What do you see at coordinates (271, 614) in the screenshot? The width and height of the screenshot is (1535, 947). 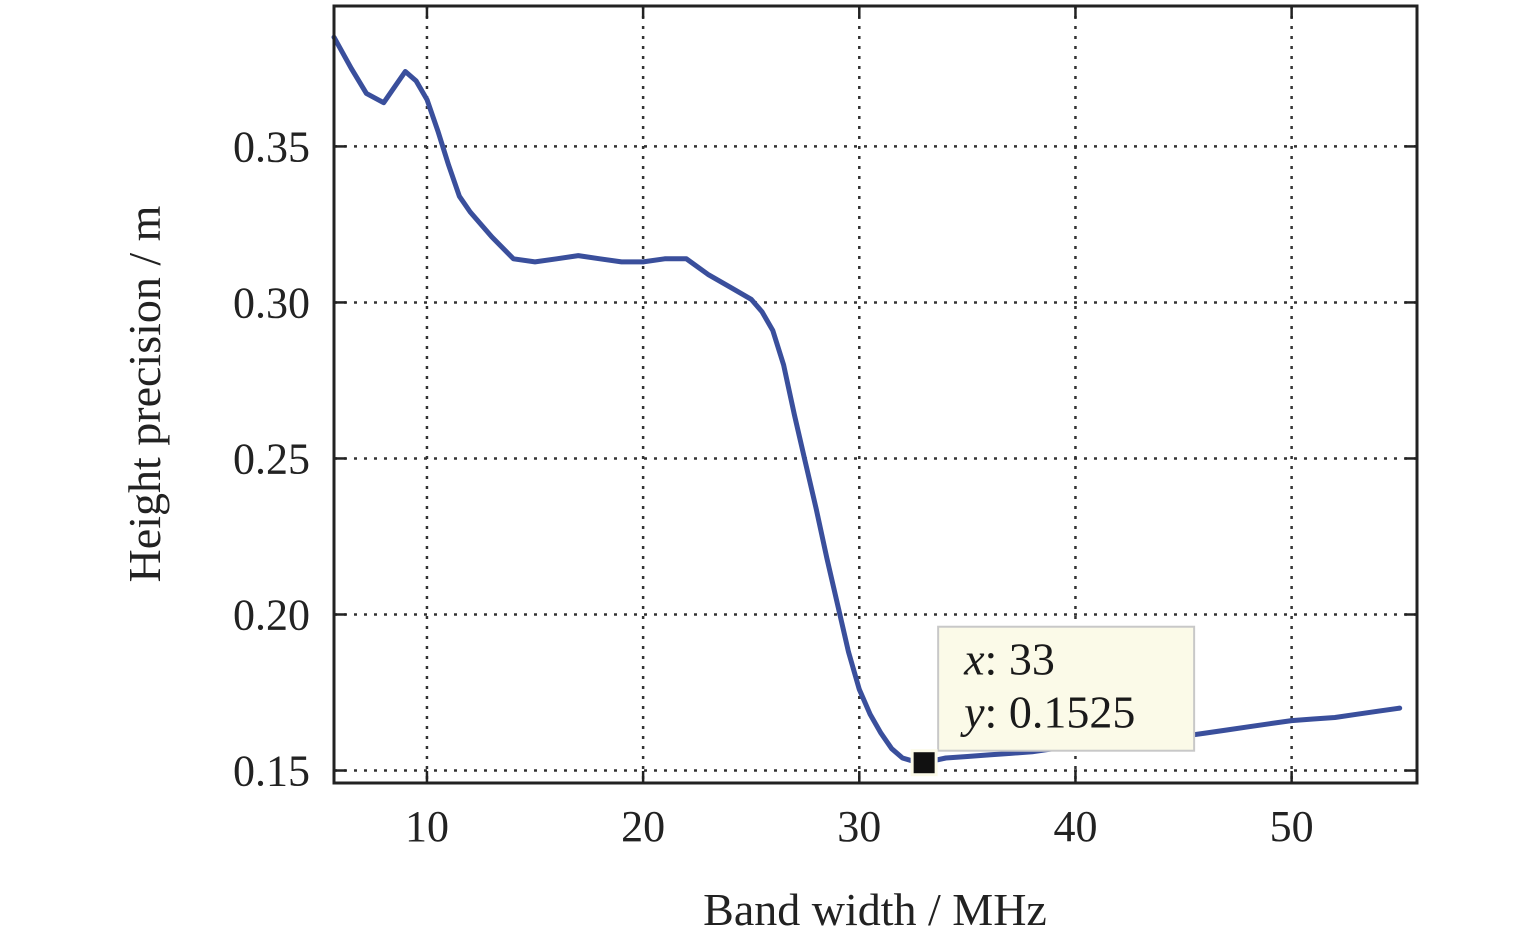 I see `y-tick-label: 0.20` at bounding box center [271, 614].